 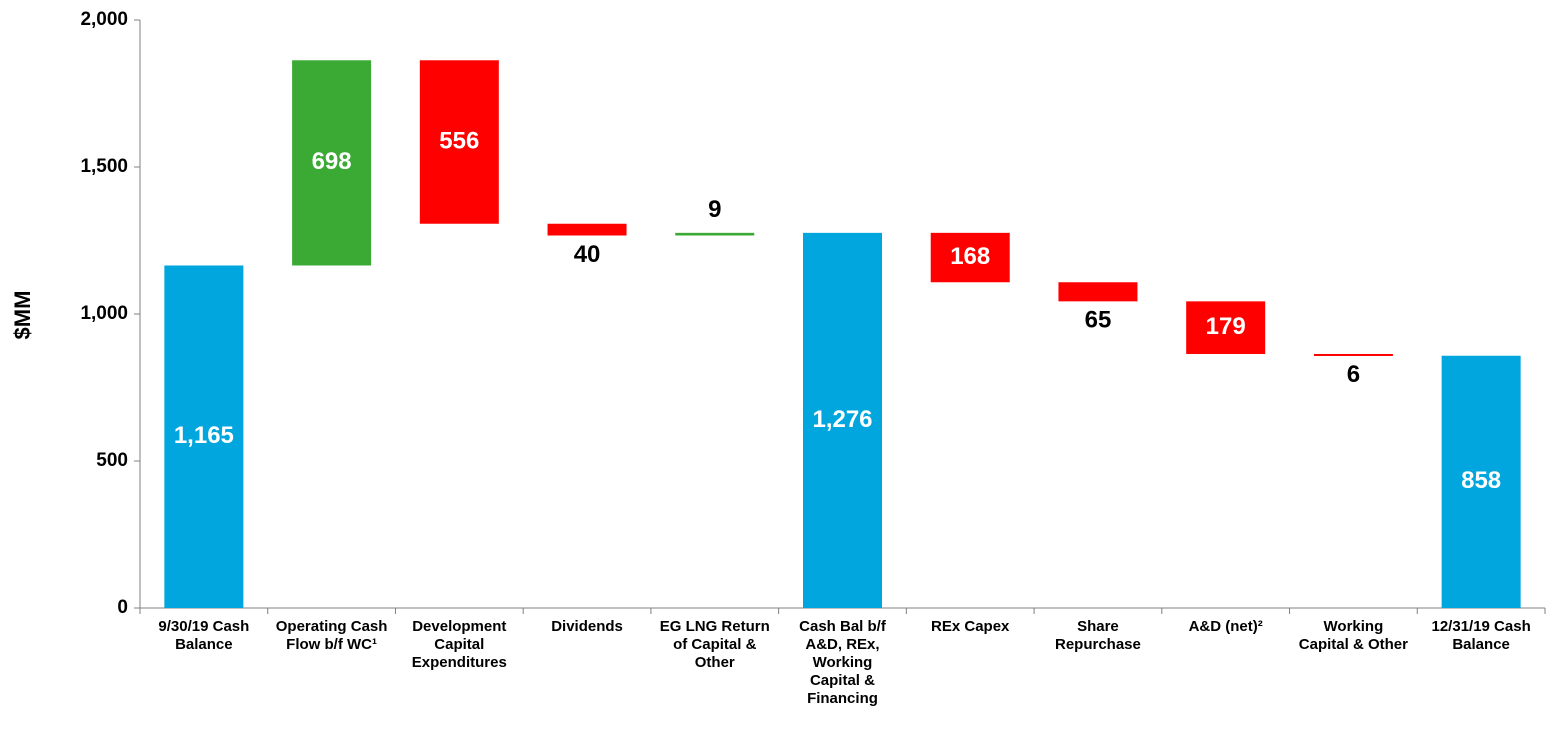 I want to click on x-tick-label: Dividends, so click(x=587, y=626).